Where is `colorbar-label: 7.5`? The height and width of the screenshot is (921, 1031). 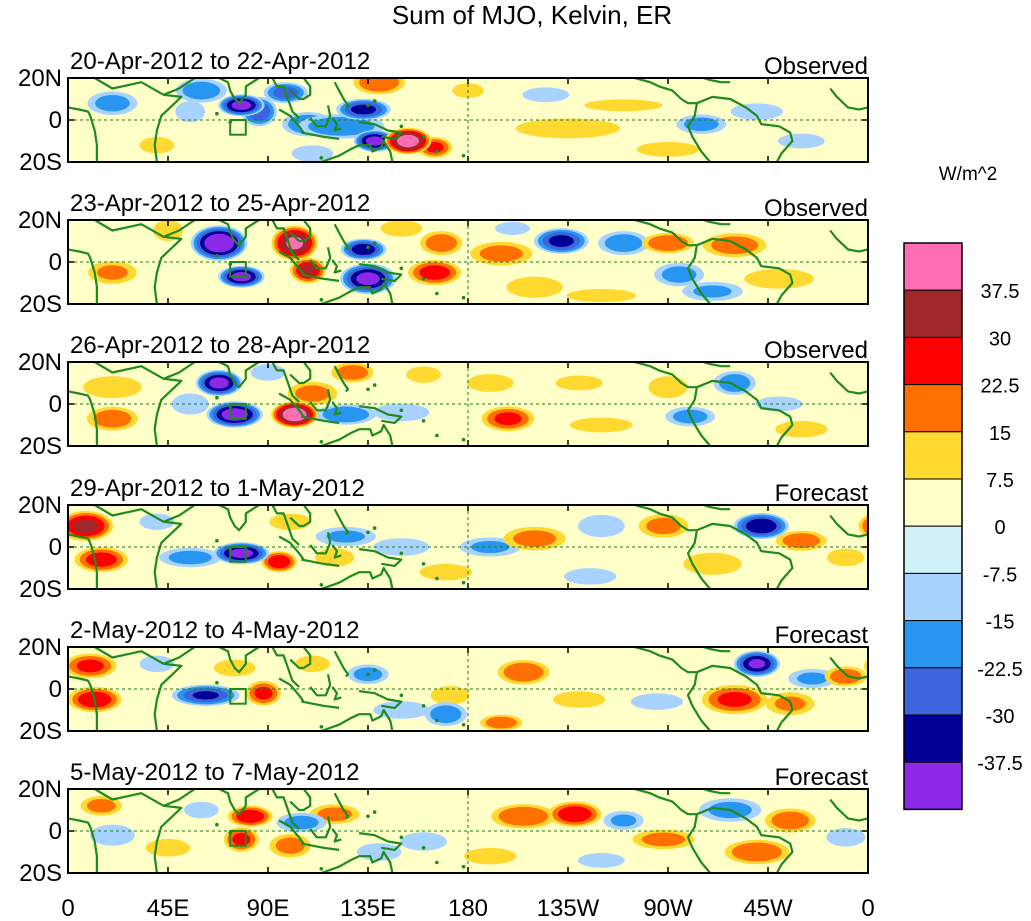
colorbar-label: 7.5 is located at coordinates (1000, 481).